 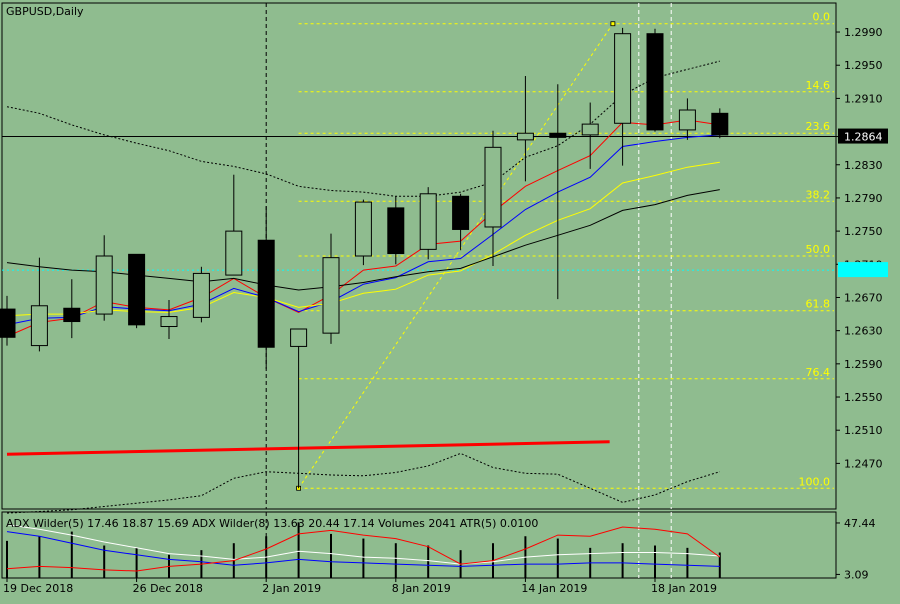 I want to click on y-tick-label: 1.2670, so click(x=863, y=297).